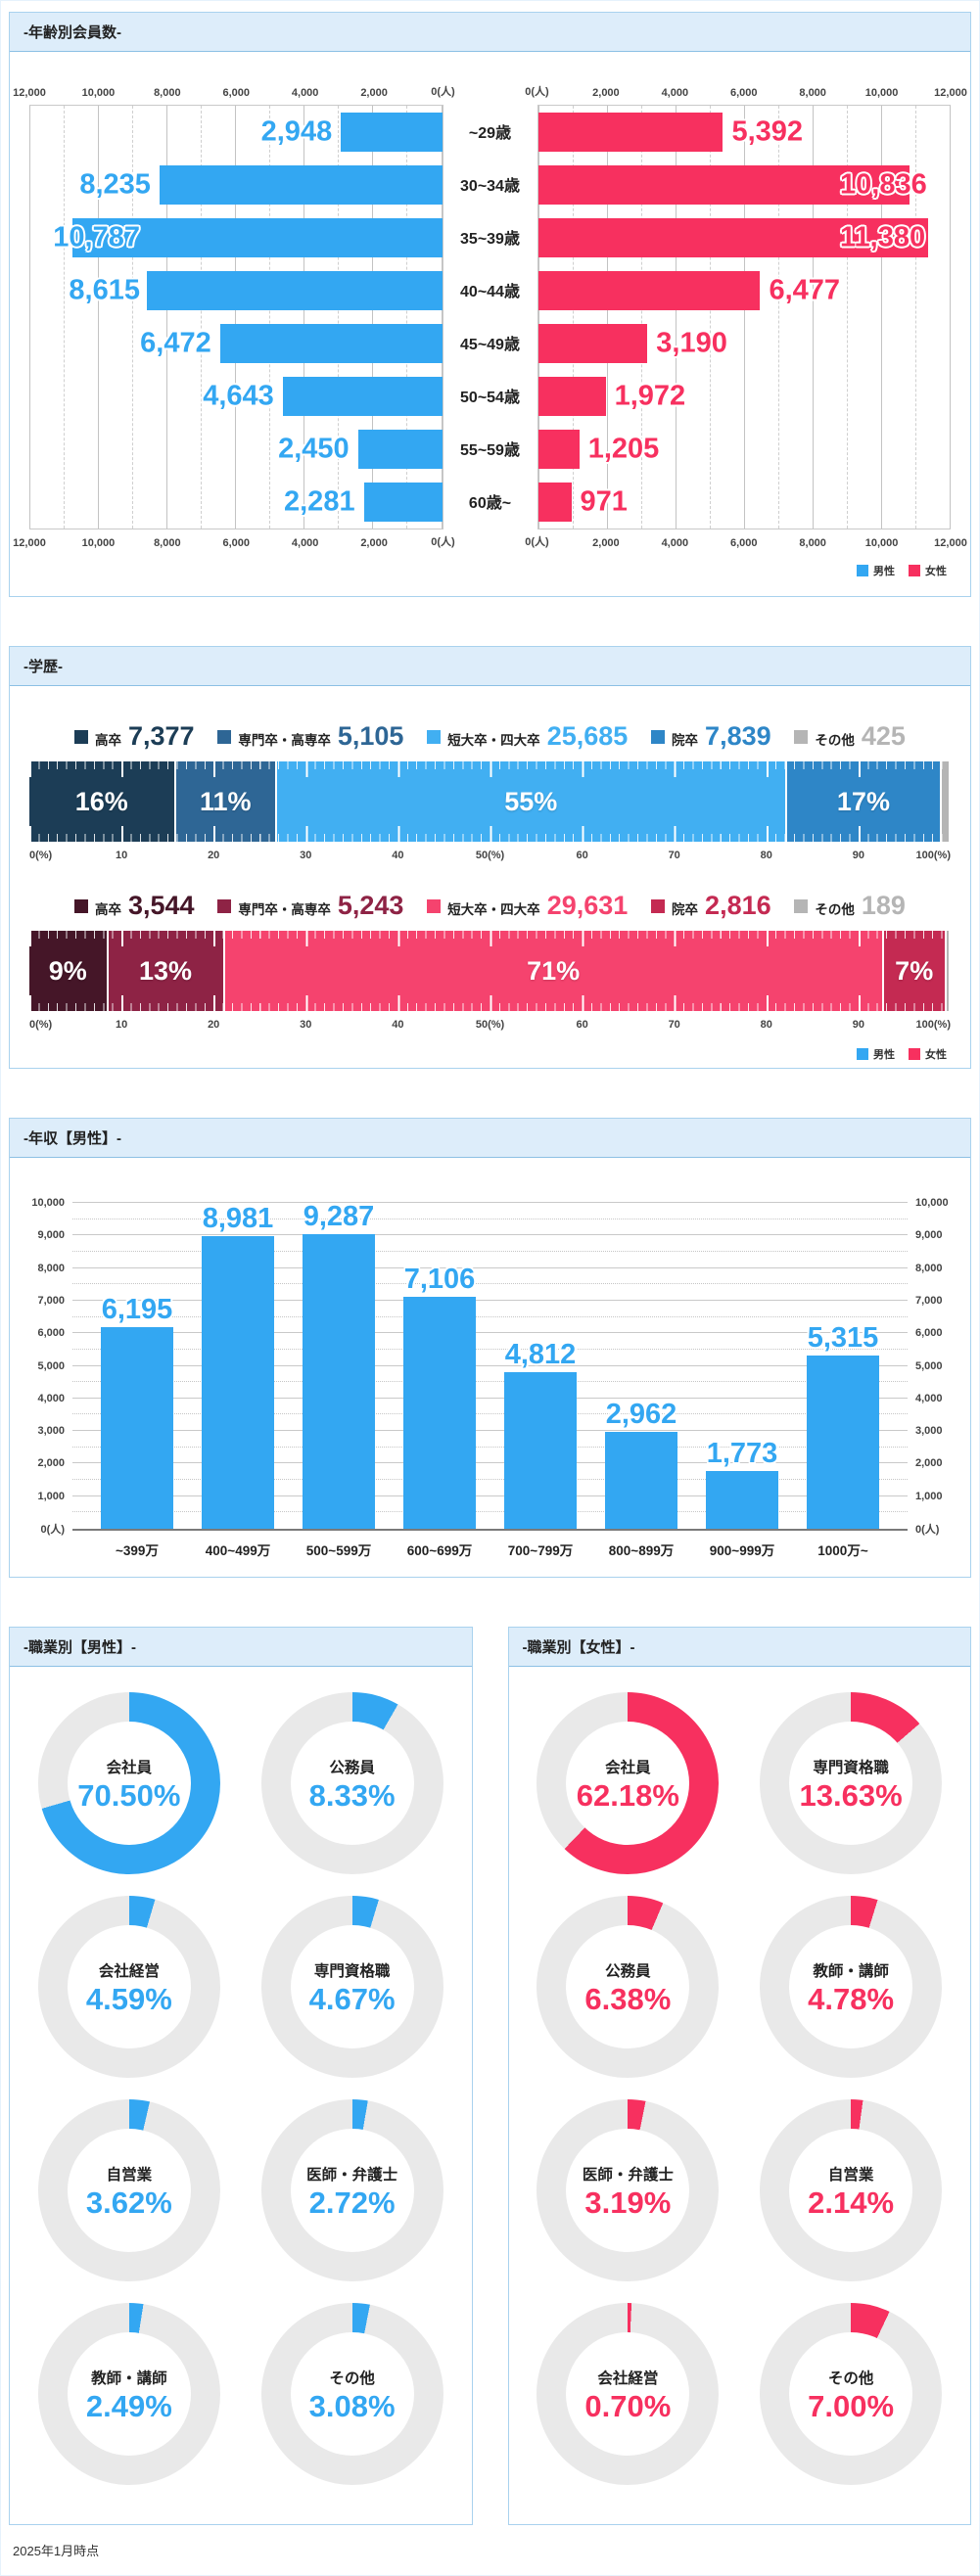 This screenshot has width=980, height=2576. I want to click on axis-tick-label: 2,000, so click(374, 93).